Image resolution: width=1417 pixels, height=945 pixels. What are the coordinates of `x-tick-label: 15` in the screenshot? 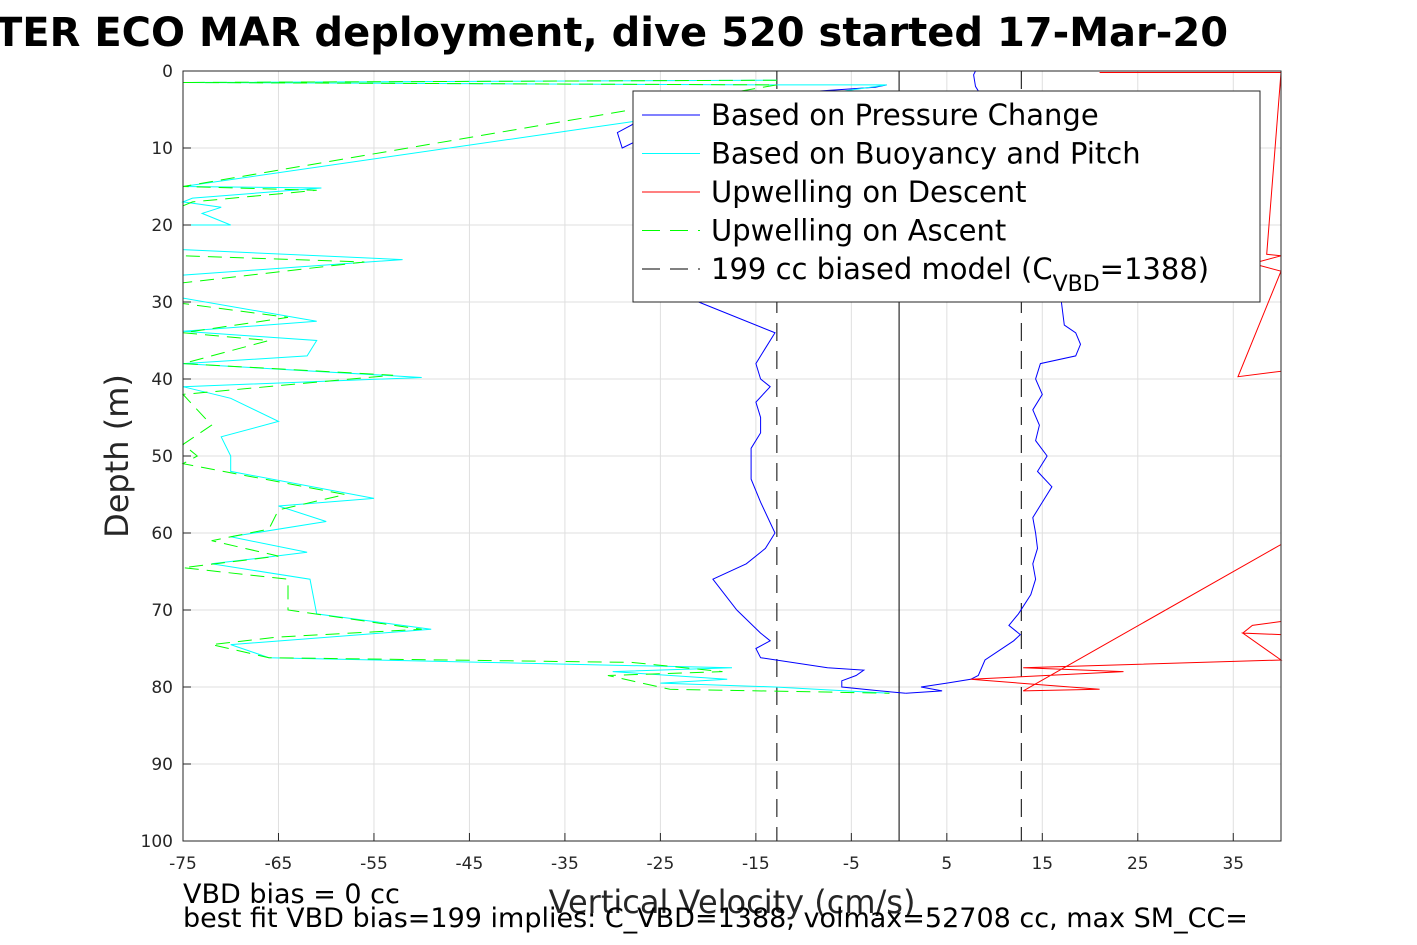 It's located at (1042, 864).